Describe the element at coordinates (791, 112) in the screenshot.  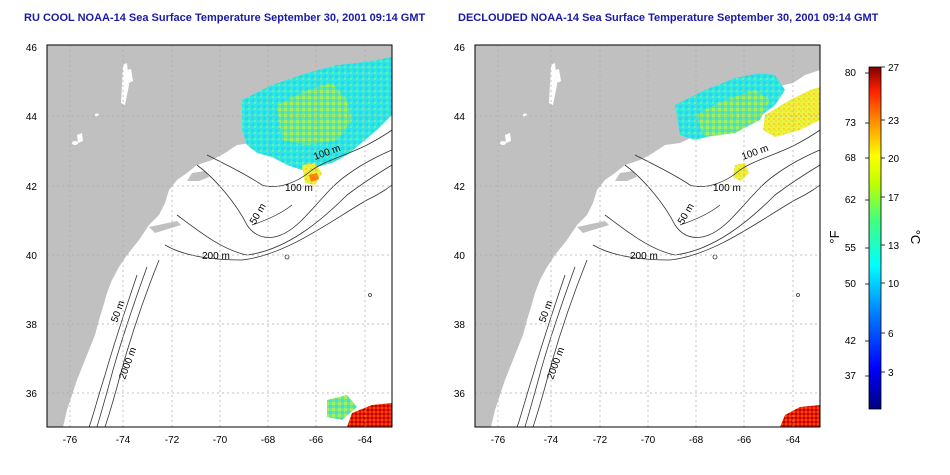
I see `sst-swath-warm` at that location.